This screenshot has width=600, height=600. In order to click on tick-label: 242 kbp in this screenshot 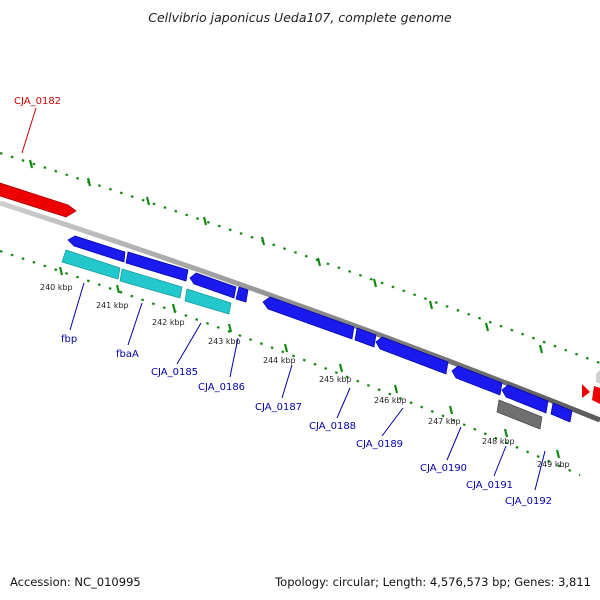, I will do `click(168, 322)`.